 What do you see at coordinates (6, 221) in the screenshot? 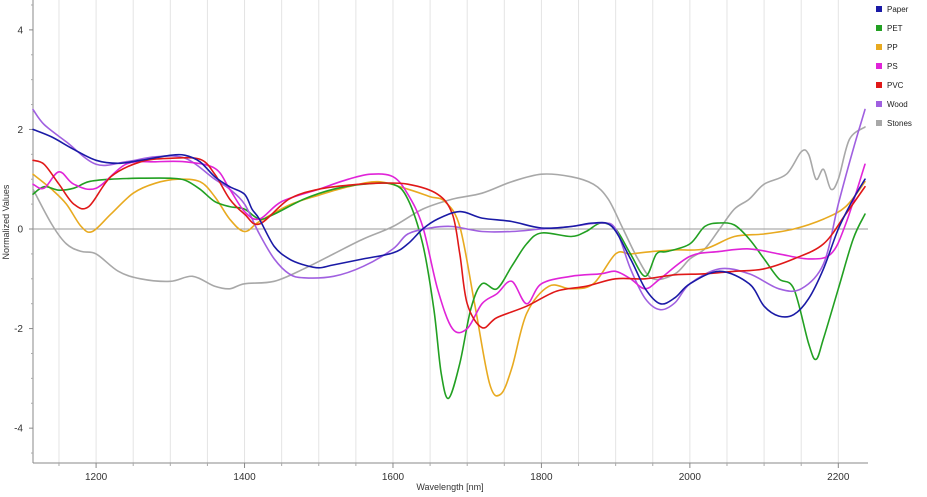
I see `y-axis-title: Normalized Values` at bounding box center [6, 221].